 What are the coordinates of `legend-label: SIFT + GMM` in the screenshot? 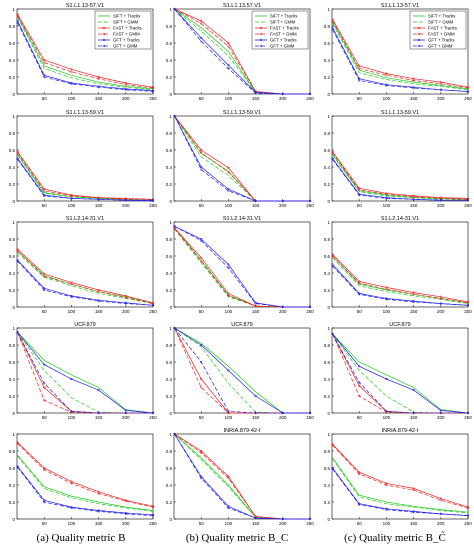 It's located at (283, 22).